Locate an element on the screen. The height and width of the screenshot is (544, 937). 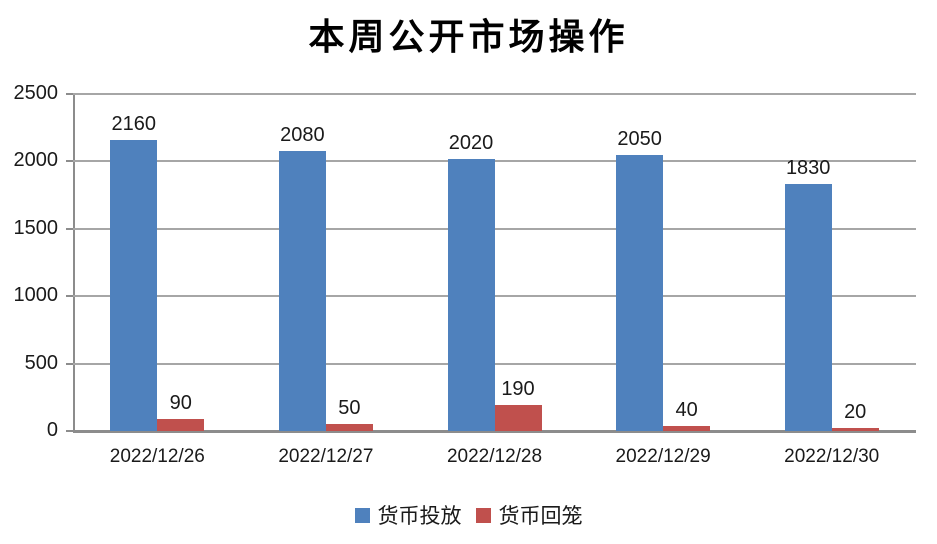
data-label-series-1-cat-3: 2020 is located at coordinates (471, 142).